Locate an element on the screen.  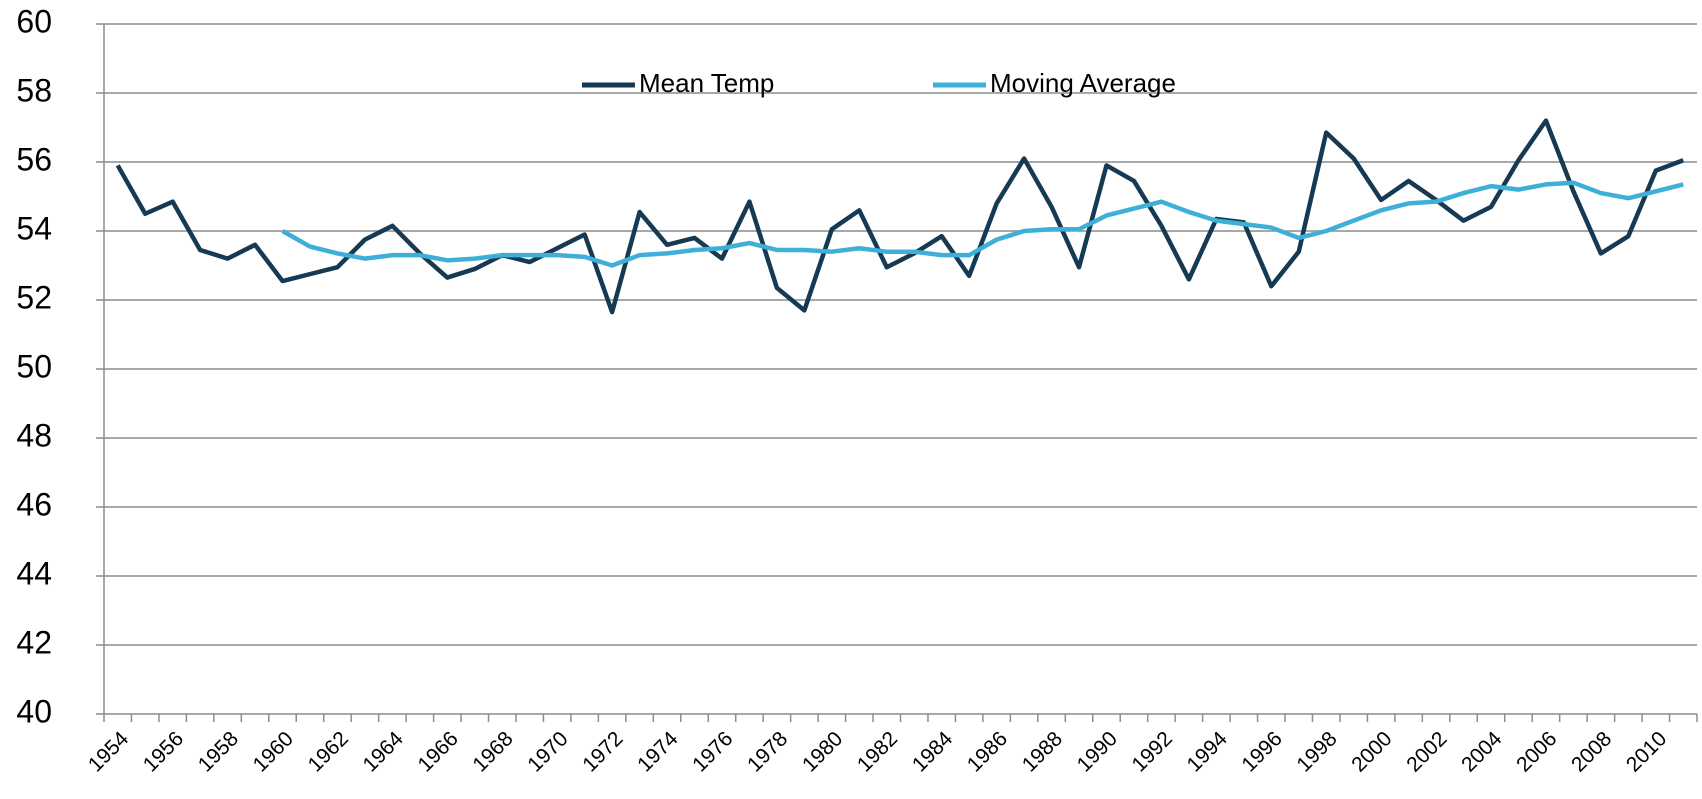
x-tick-label: 1968 is located at coordinates (492, 751).